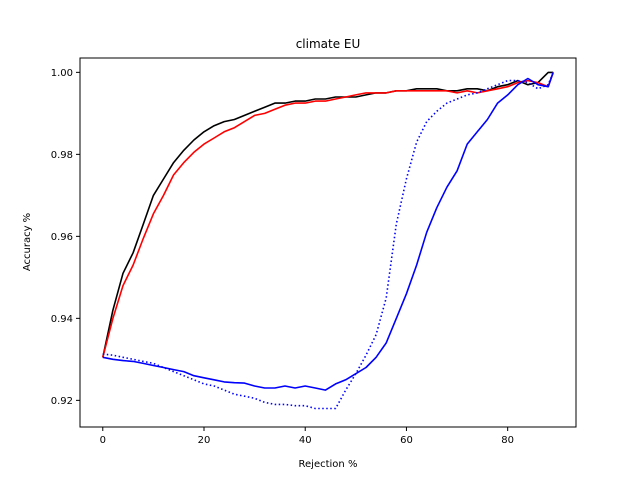 Image resolution: width=640 pixels, height=480 pixels. What do you see at coordinates (328, 44) in the screenshot?
I see `chart-title: climate EU` at bounding box center [328, 44].